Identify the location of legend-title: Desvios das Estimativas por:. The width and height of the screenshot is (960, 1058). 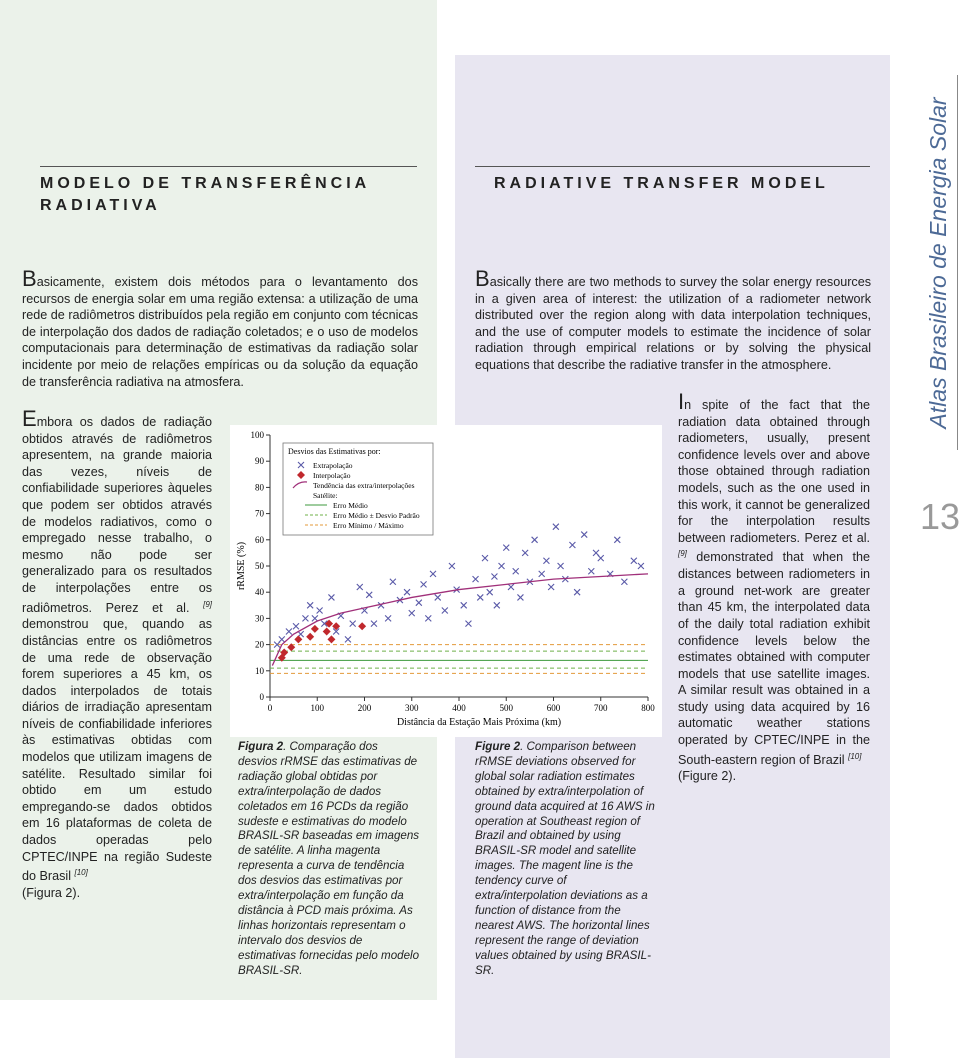
(334, 451).